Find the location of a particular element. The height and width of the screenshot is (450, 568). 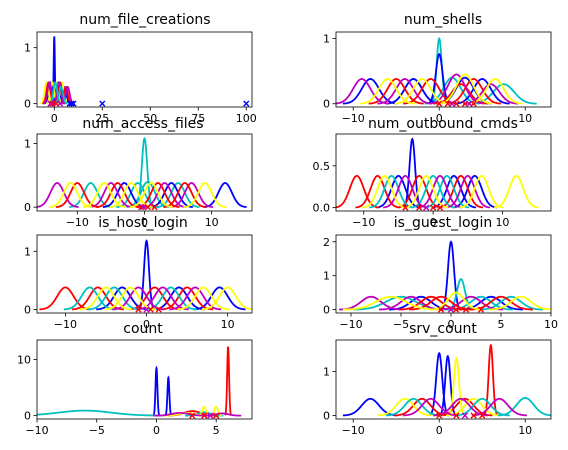

y-tick-label-2: 2 is located at coordinates (326, 242).